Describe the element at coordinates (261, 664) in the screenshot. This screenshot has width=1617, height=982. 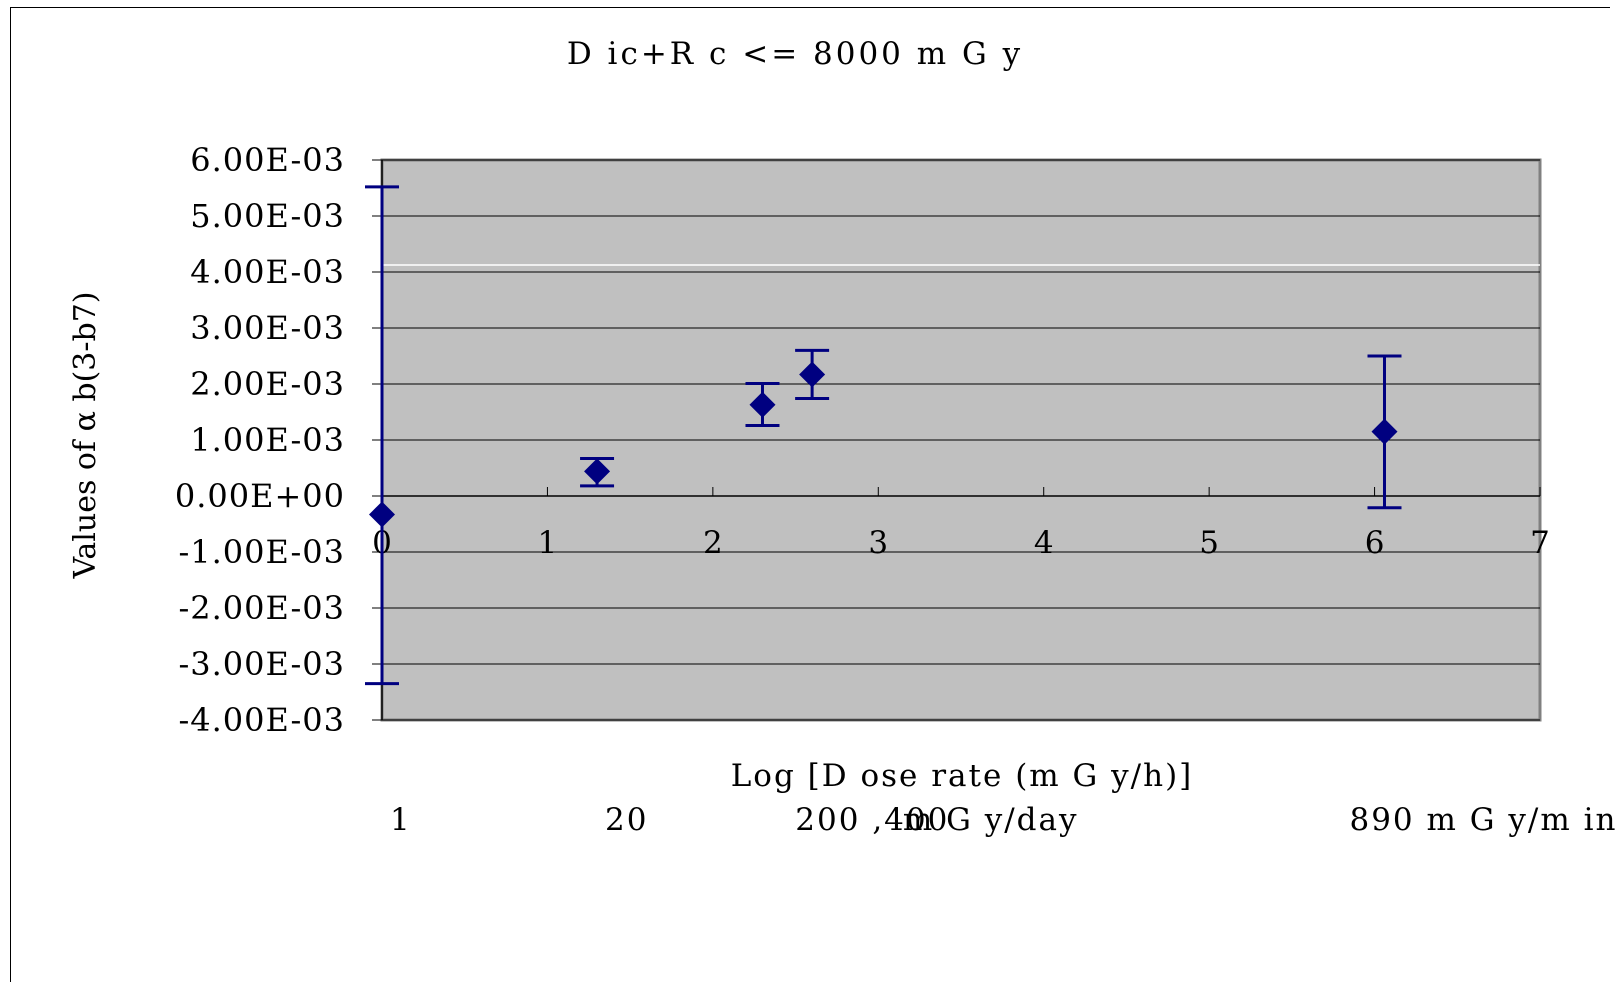
I see `y-tick-label: -3.00E-03` at that location.